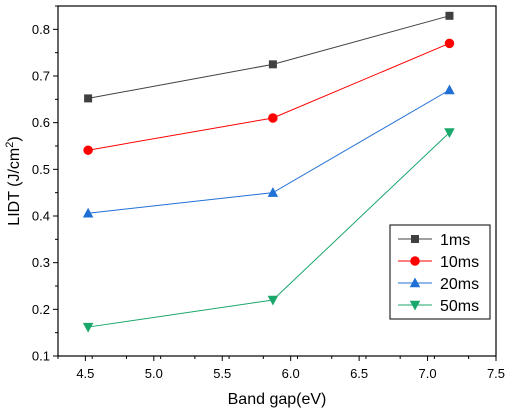  Describe the element at coordinates (459, 284) in the screenshot. I see `legend-label: 20ms` at that location.